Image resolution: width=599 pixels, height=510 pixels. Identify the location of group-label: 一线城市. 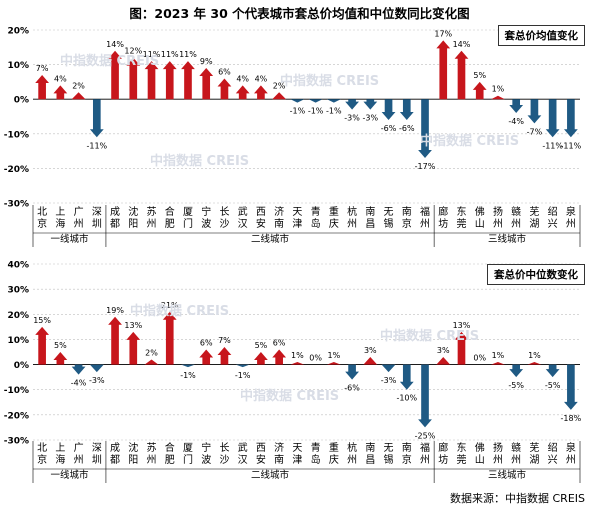
(69, 475).